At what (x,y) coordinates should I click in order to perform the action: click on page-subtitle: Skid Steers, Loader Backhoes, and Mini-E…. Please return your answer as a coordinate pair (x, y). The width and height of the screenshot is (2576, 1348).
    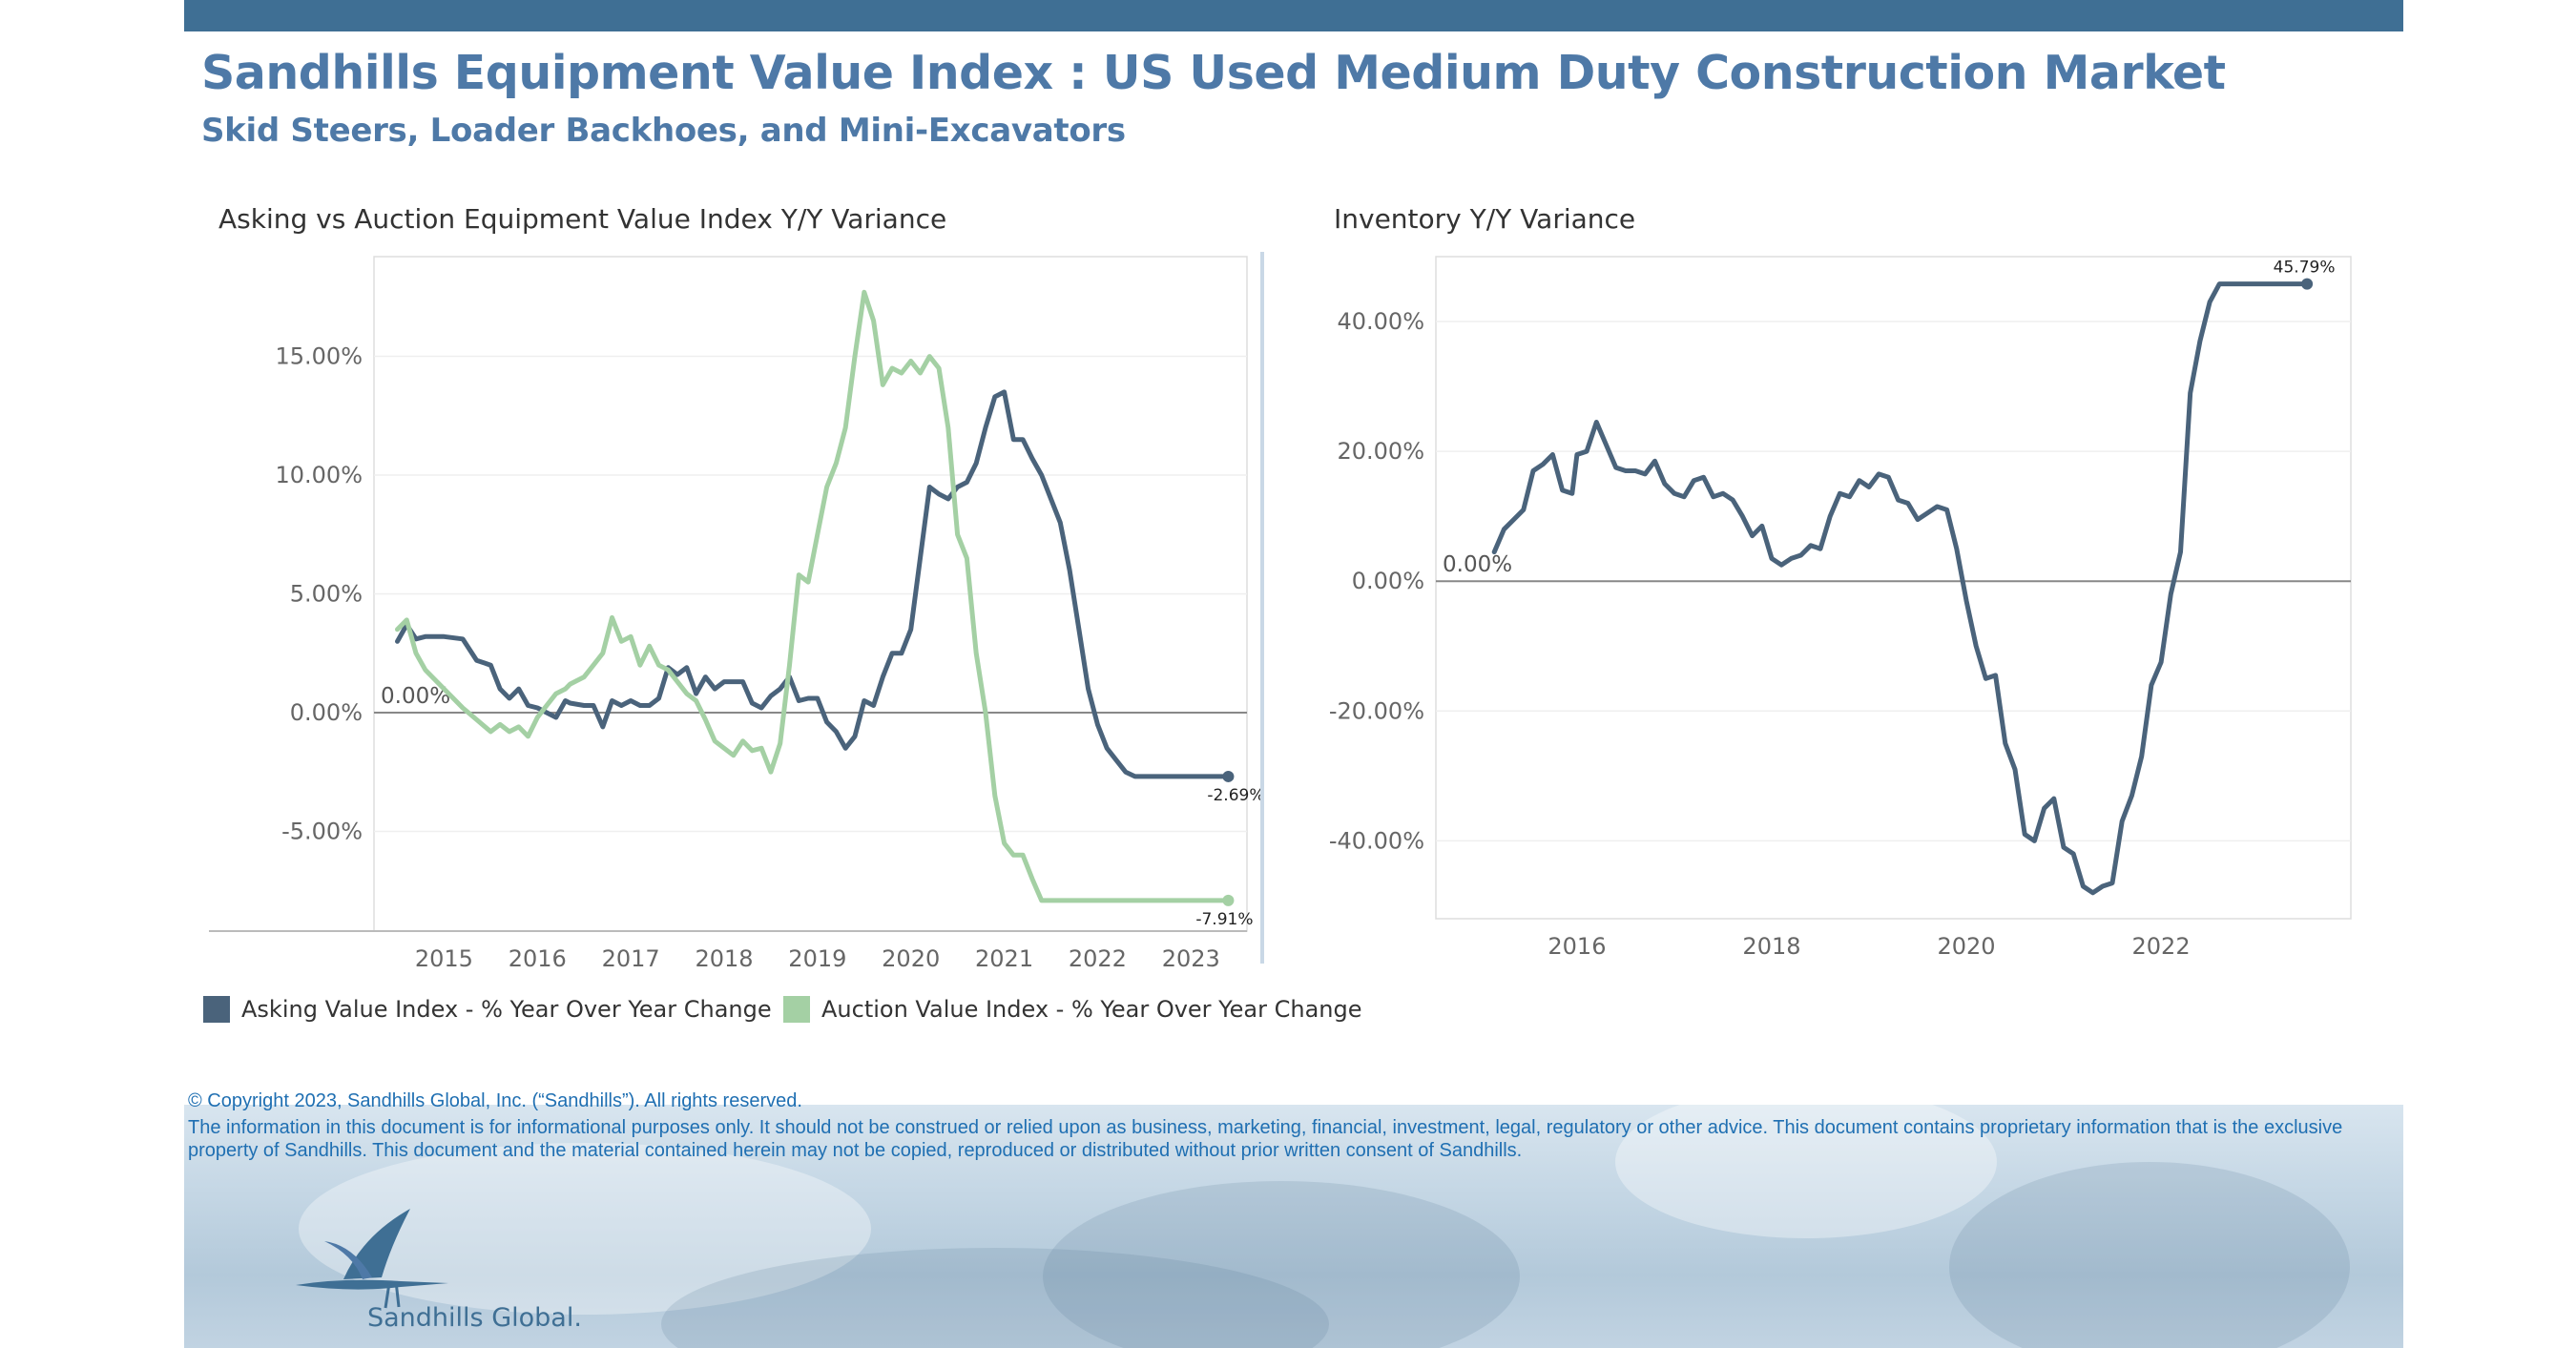
    Looking at the image, I should click on (663, 131).